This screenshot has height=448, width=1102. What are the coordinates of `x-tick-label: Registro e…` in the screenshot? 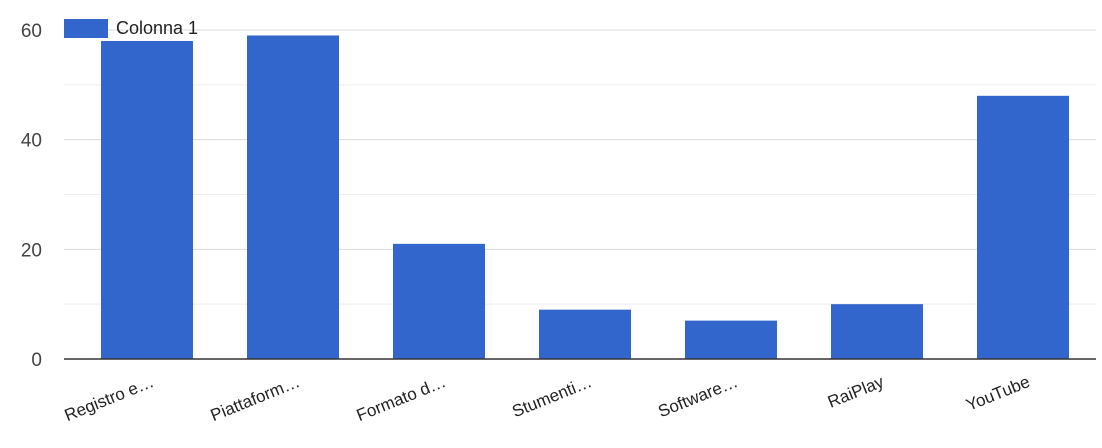 It's located at (109, 398).